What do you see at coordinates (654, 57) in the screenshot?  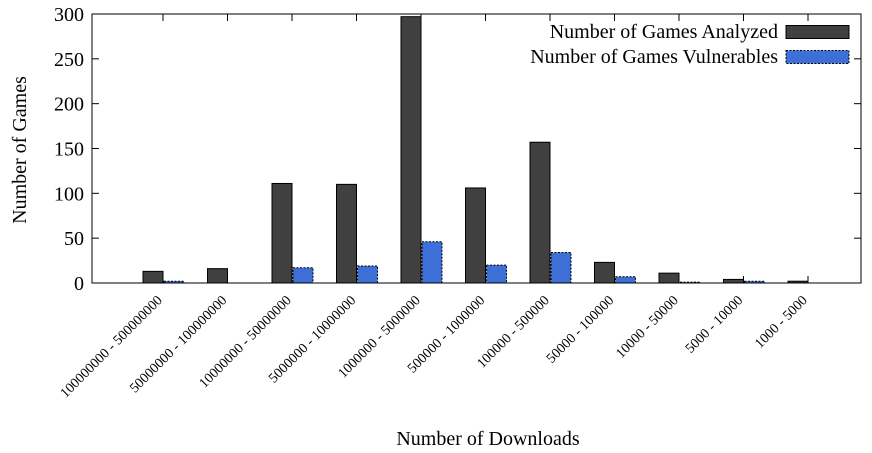 I see `legend-label: Number of Games Vulnerables` at bounding box center [654, 57].